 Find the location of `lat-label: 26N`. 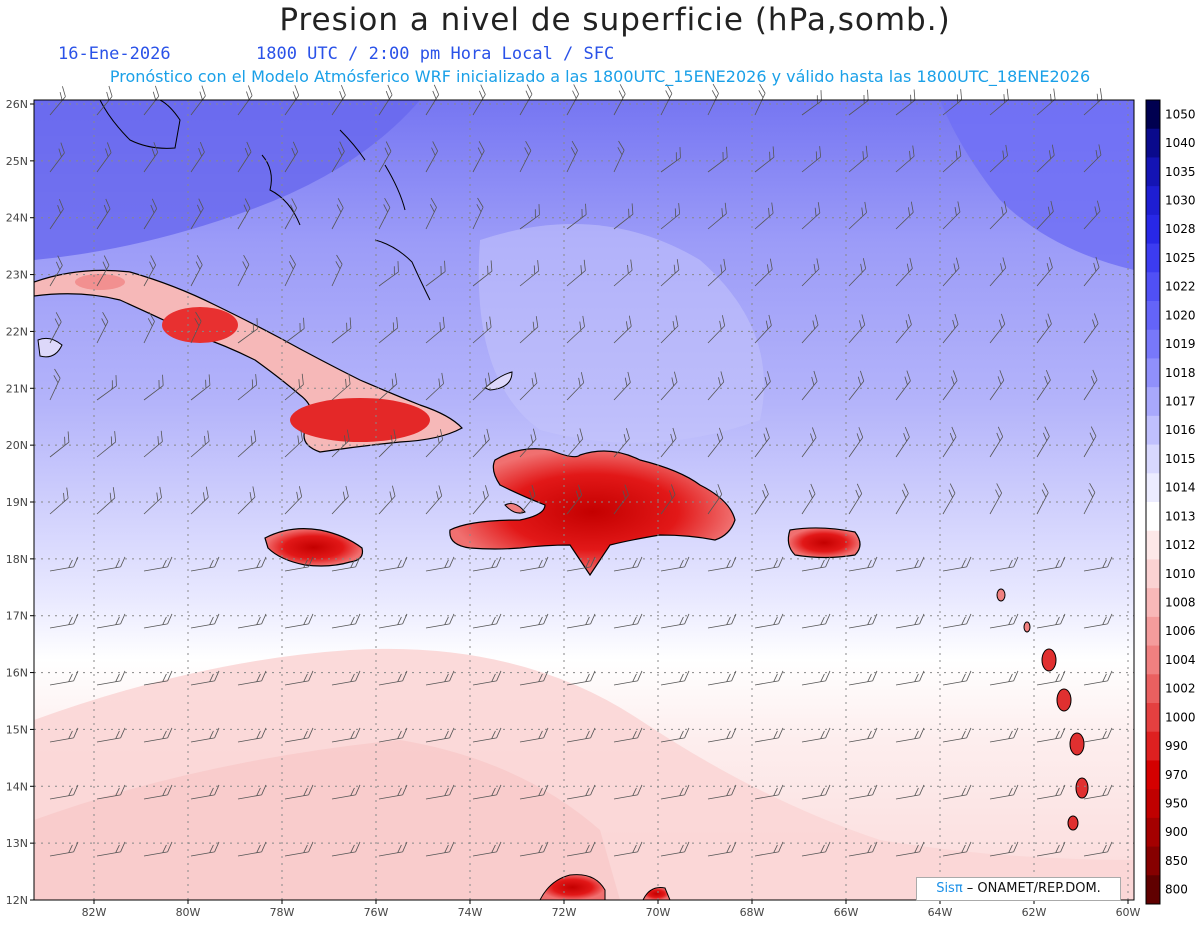

lat-label: 26N is located at coordinates (17, 104).